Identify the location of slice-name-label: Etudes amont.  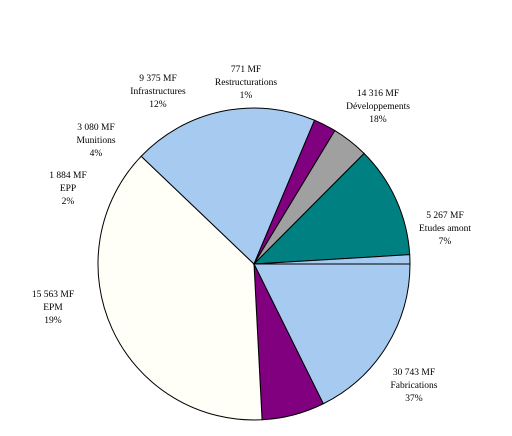
(445, 229).